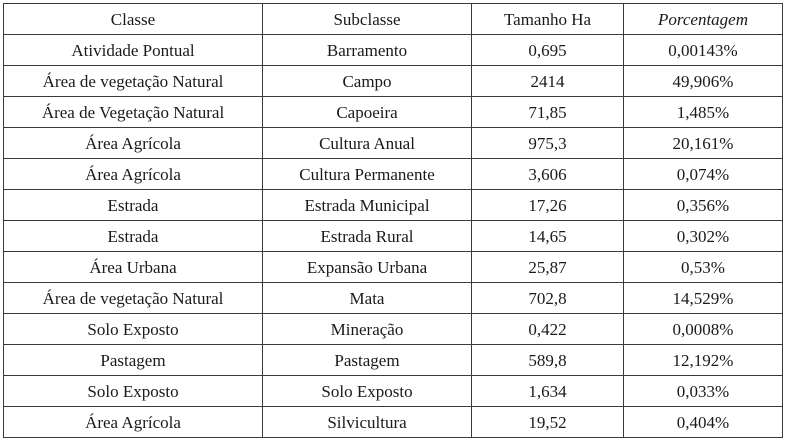  Describe the element at coordinates (547, 50) in the screenshot. I see `cell-tamanho-ha: 0,695` at that location.